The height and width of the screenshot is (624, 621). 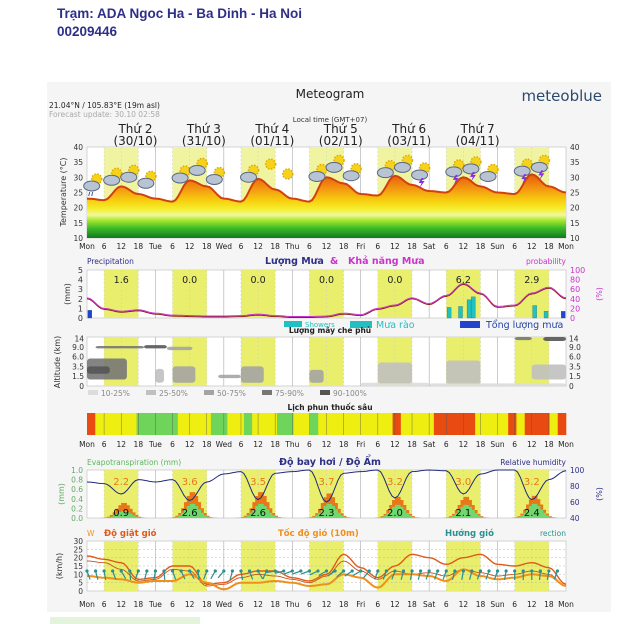 I want to click on humidity-tick: 80, so click(x=575, y=486).